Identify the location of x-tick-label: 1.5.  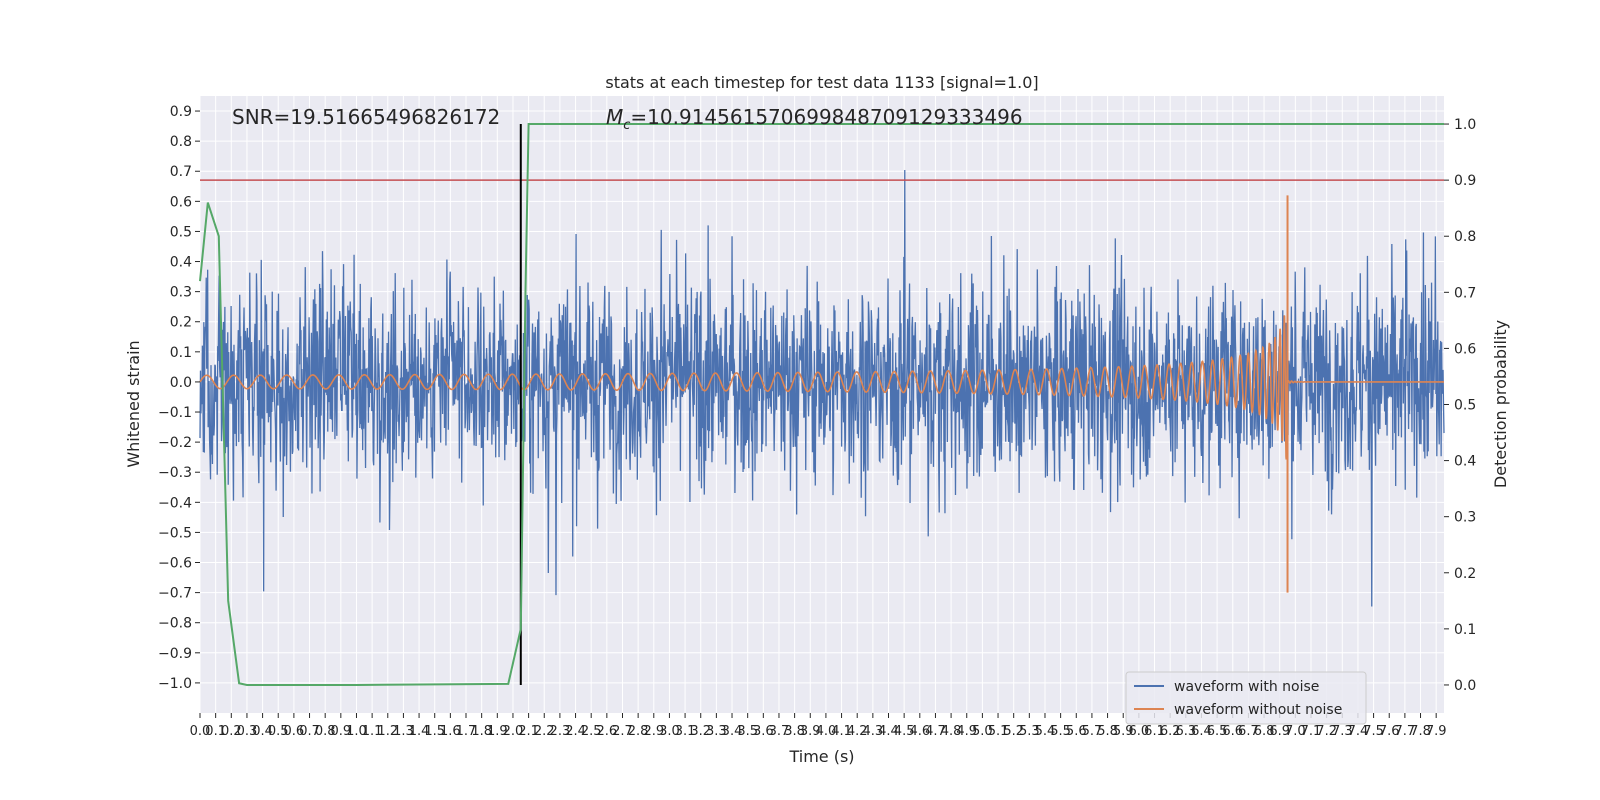
(434, 731).